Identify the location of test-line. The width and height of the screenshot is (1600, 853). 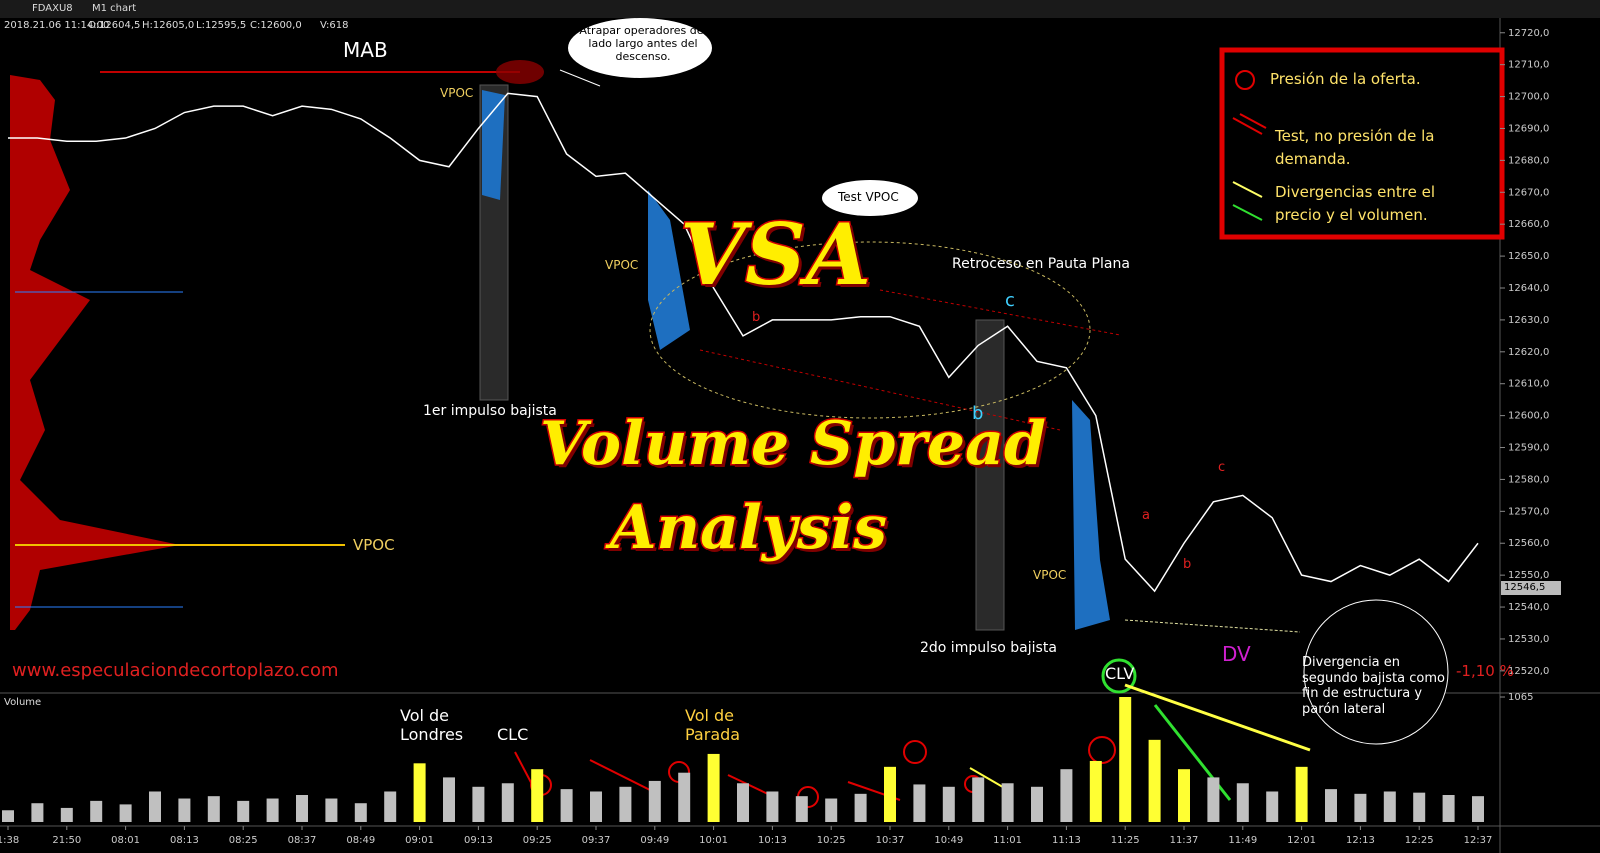
(620, 775).